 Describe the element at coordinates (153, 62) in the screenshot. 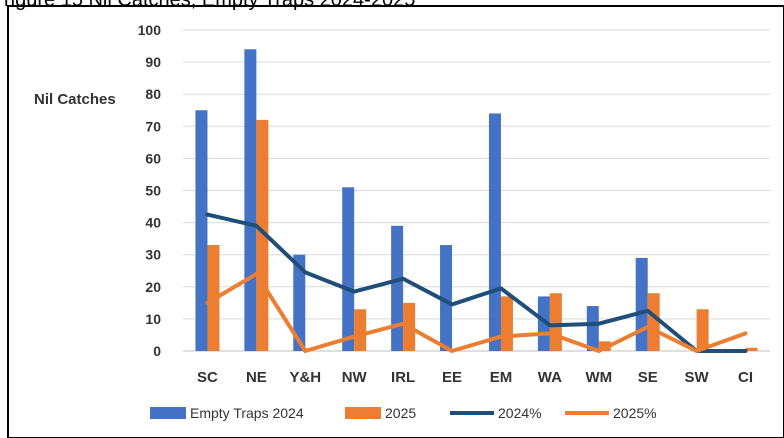

I see `y-tick-label: 90` at that location.